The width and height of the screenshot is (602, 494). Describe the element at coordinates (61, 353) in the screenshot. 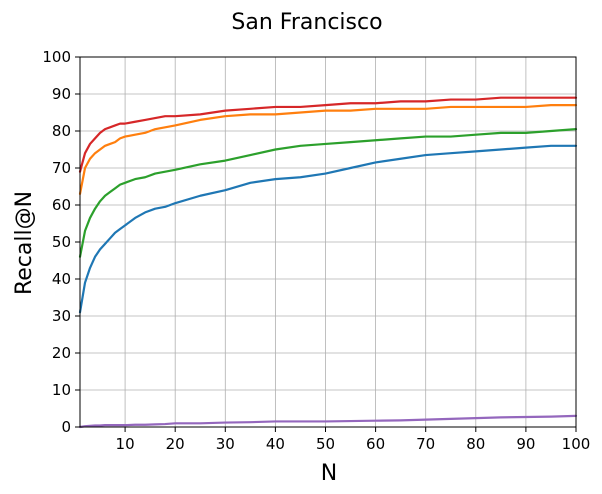

I see `y-tick-label: 20` at that location.